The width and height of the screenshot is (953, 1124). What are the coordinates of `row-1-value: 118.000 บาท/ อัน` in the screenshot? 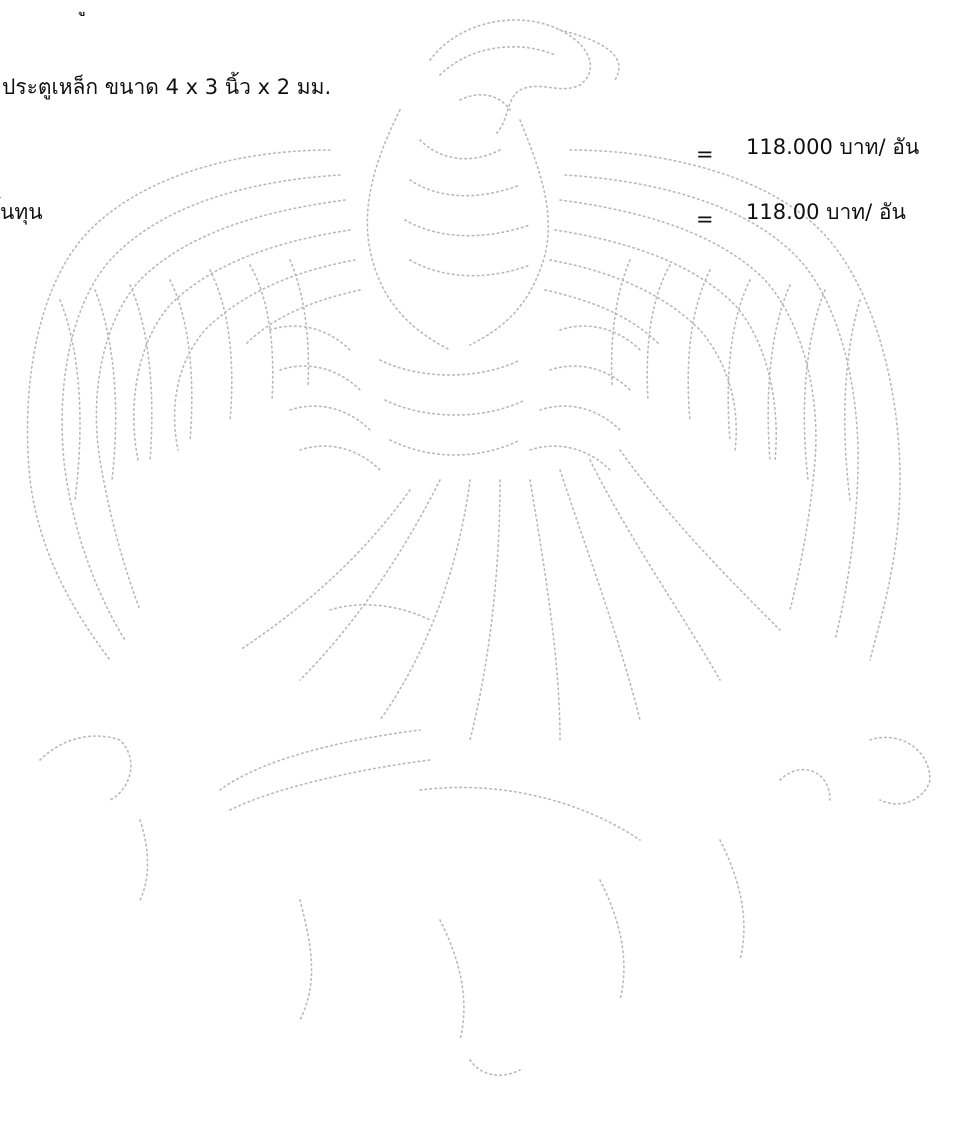 It's located at (833, 147).